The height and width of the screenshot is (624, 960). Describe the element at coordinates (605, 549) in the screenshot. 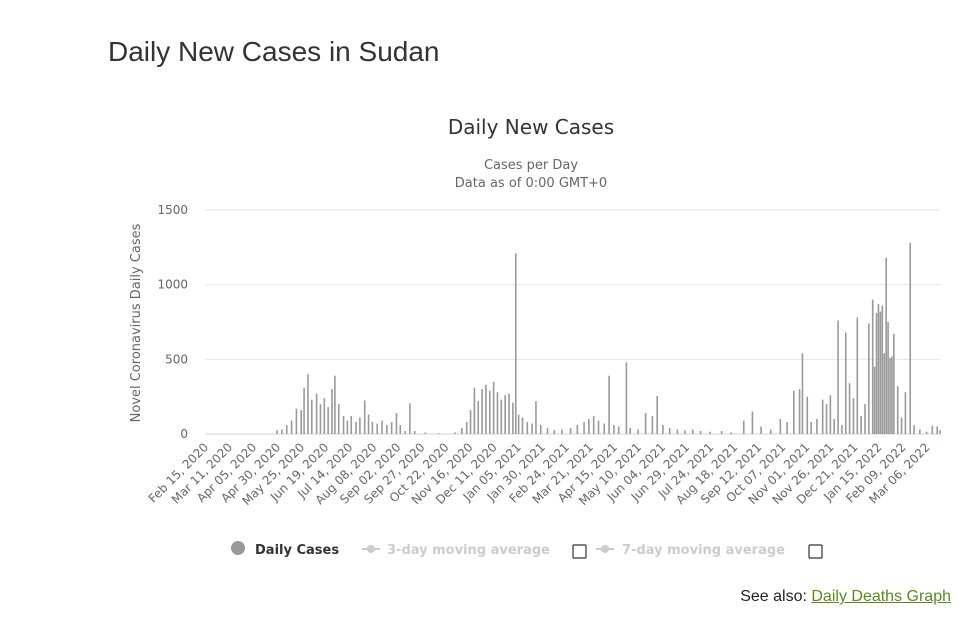

I see `legend-marker-7-day` at that location.